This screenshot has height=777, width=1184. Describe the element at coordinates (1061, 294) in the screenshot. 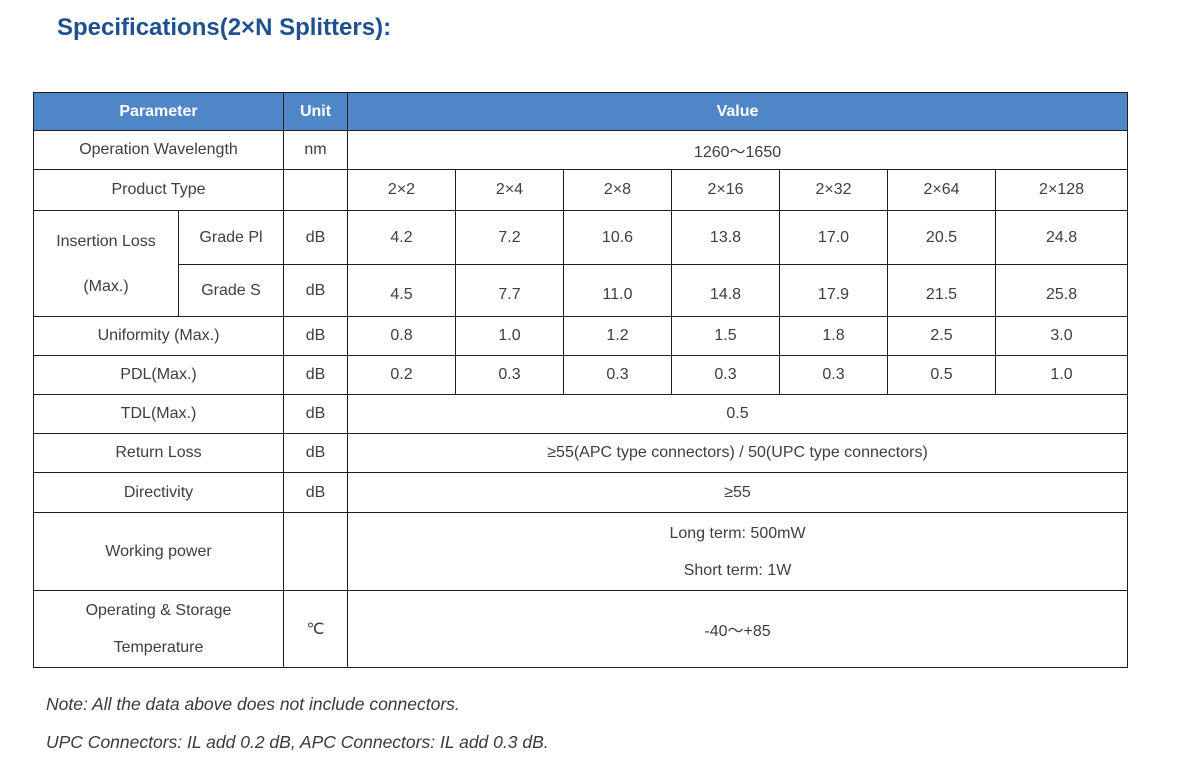

I see `value-cell: 25.8` at that location.